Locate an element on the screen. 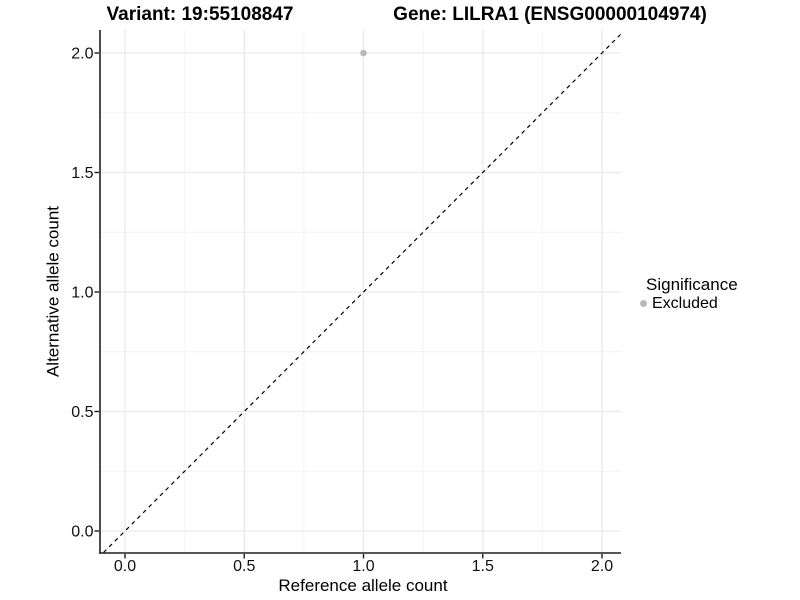  y-tick-label: 1.5 is located at coordinates (82, 173).